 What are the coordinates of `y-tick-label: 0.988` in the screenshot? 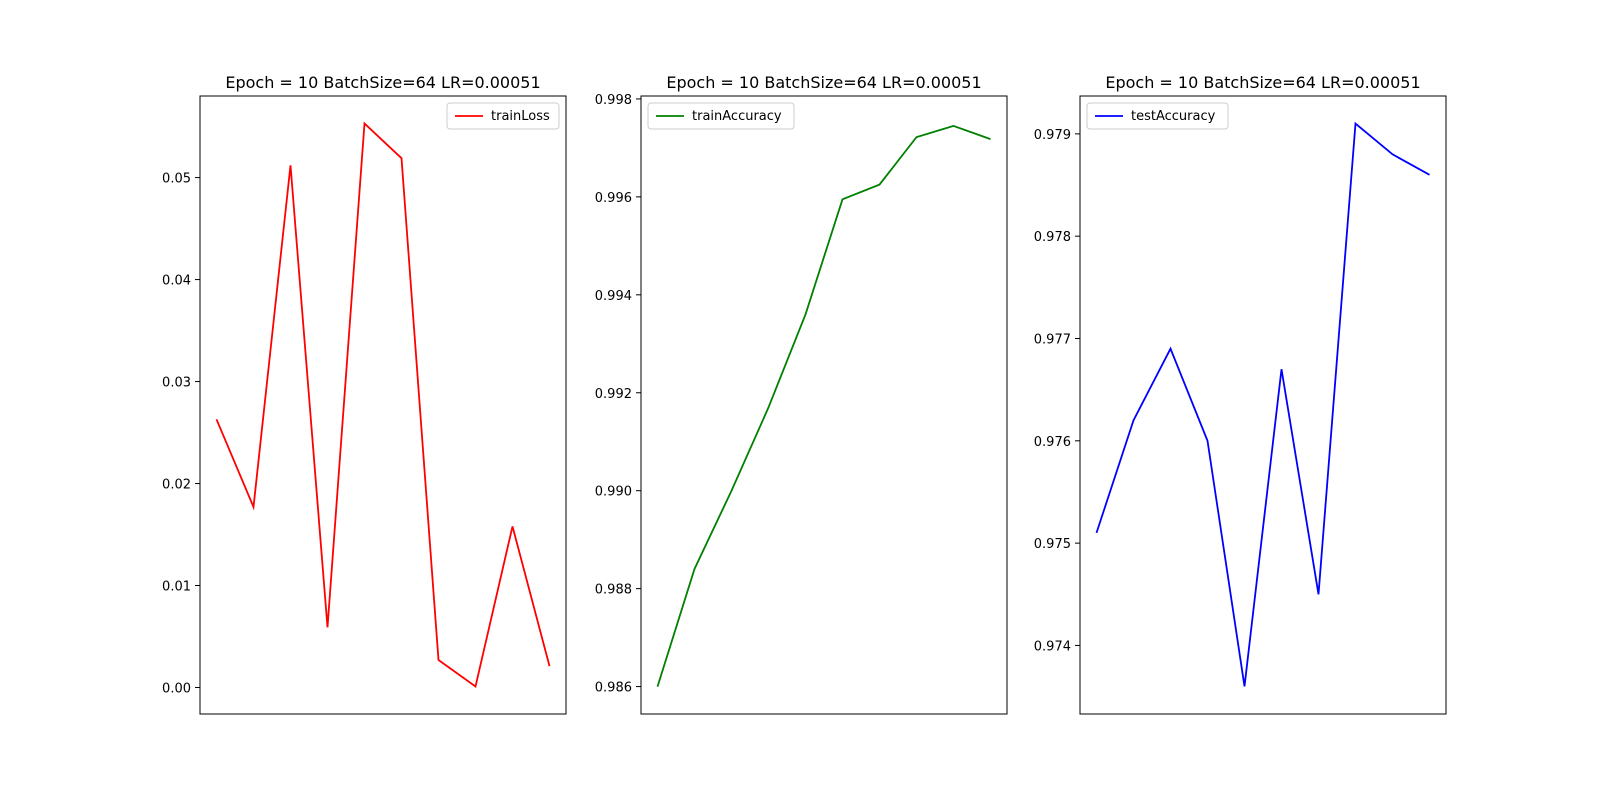 It's located at (613, 590).